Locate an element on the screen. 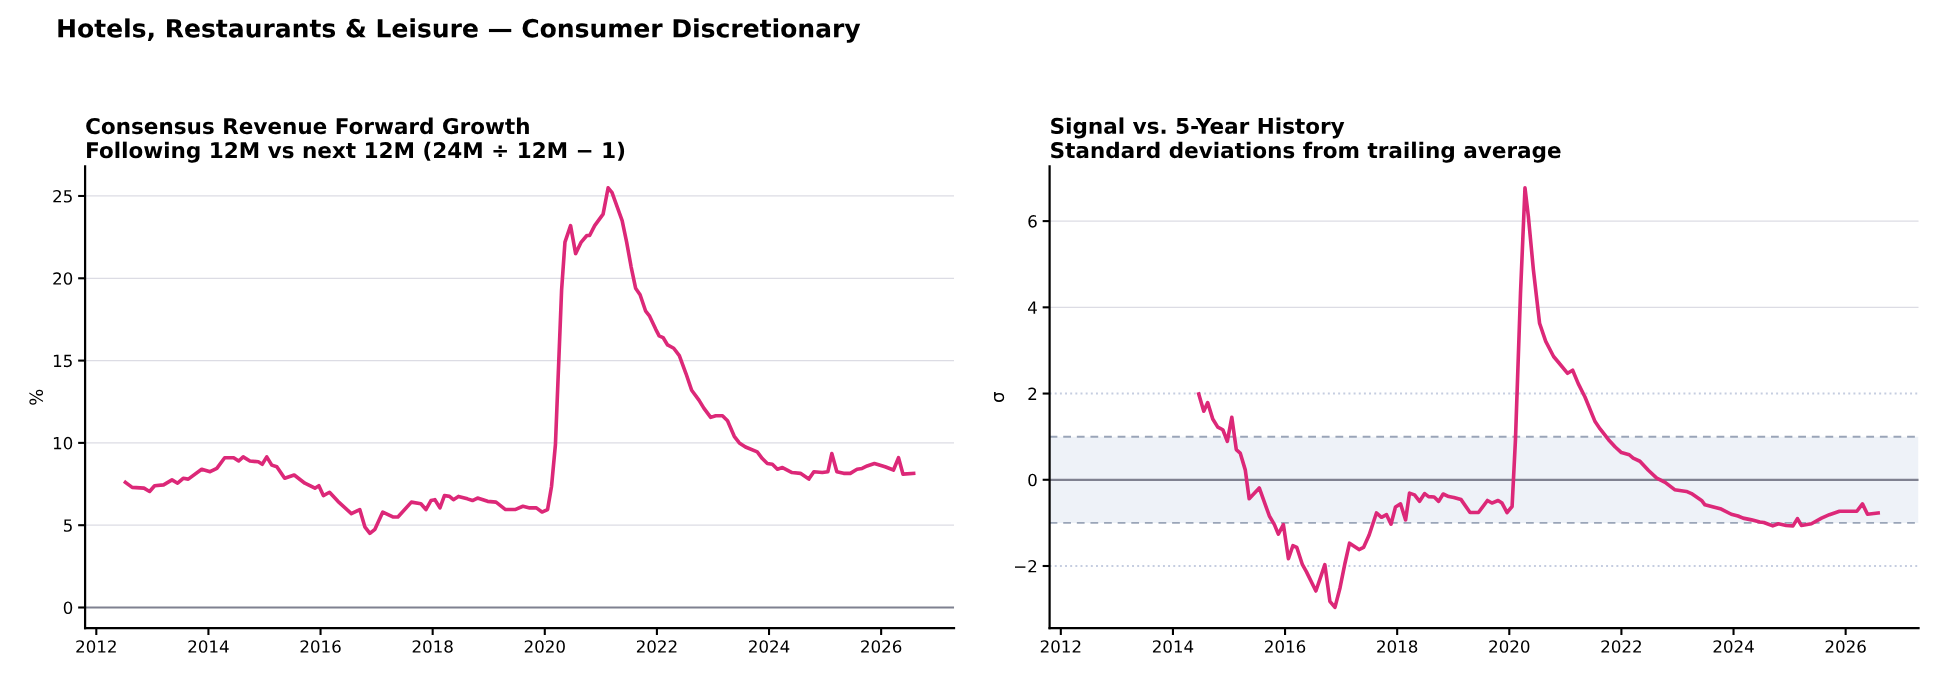 This screenshot has height=679, width=1934. text: Hotels, Restaurants & Leisure — Consumer Discretionary is located at coordinates (459, 30).